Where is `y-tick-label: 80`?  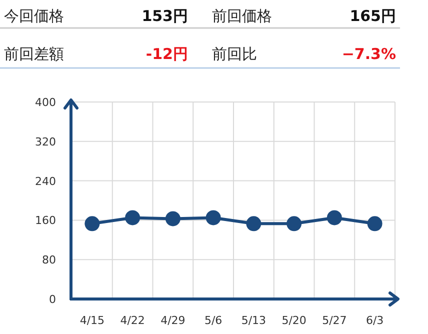 y-tick-label: 80 is located at coordinates (49, 260).